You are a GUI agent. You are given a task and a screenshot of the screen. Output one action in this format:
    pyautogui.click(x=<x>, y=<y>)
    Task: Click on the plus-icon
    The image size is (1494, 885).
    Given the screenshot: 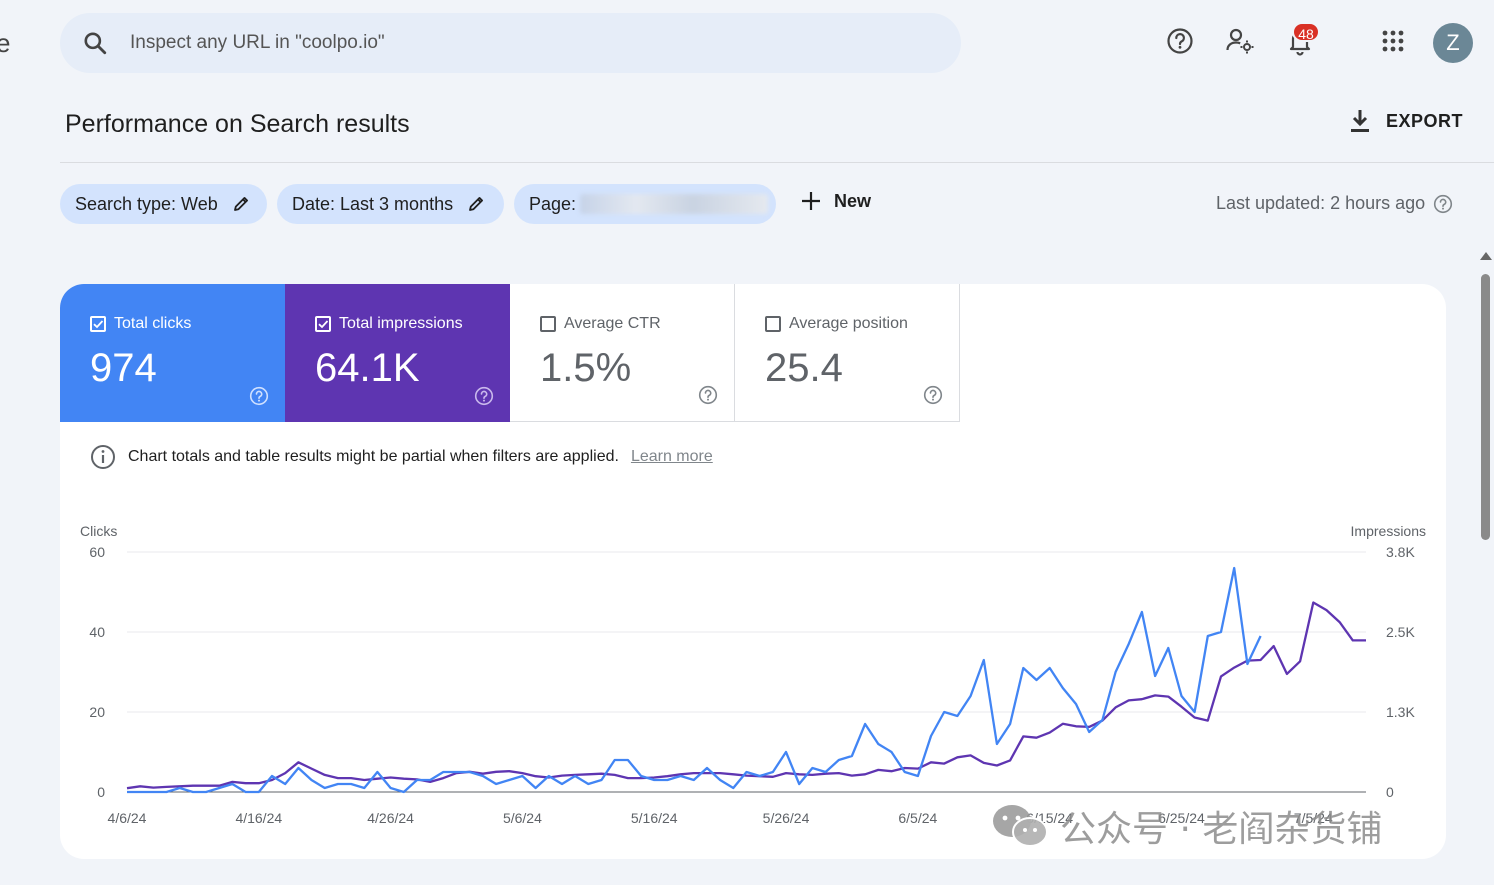 What is the action you would take?
    pyautogui.click(x=811, y=201)
    